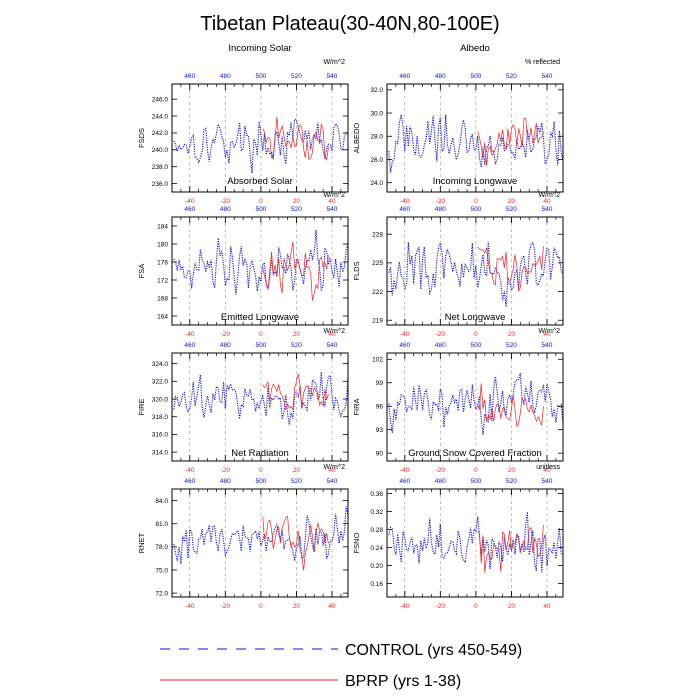  What do you see at coordinates (160, 452) in the screenshot?
I see `y-tick-label: 314.0` at bounding box center [160, 452].